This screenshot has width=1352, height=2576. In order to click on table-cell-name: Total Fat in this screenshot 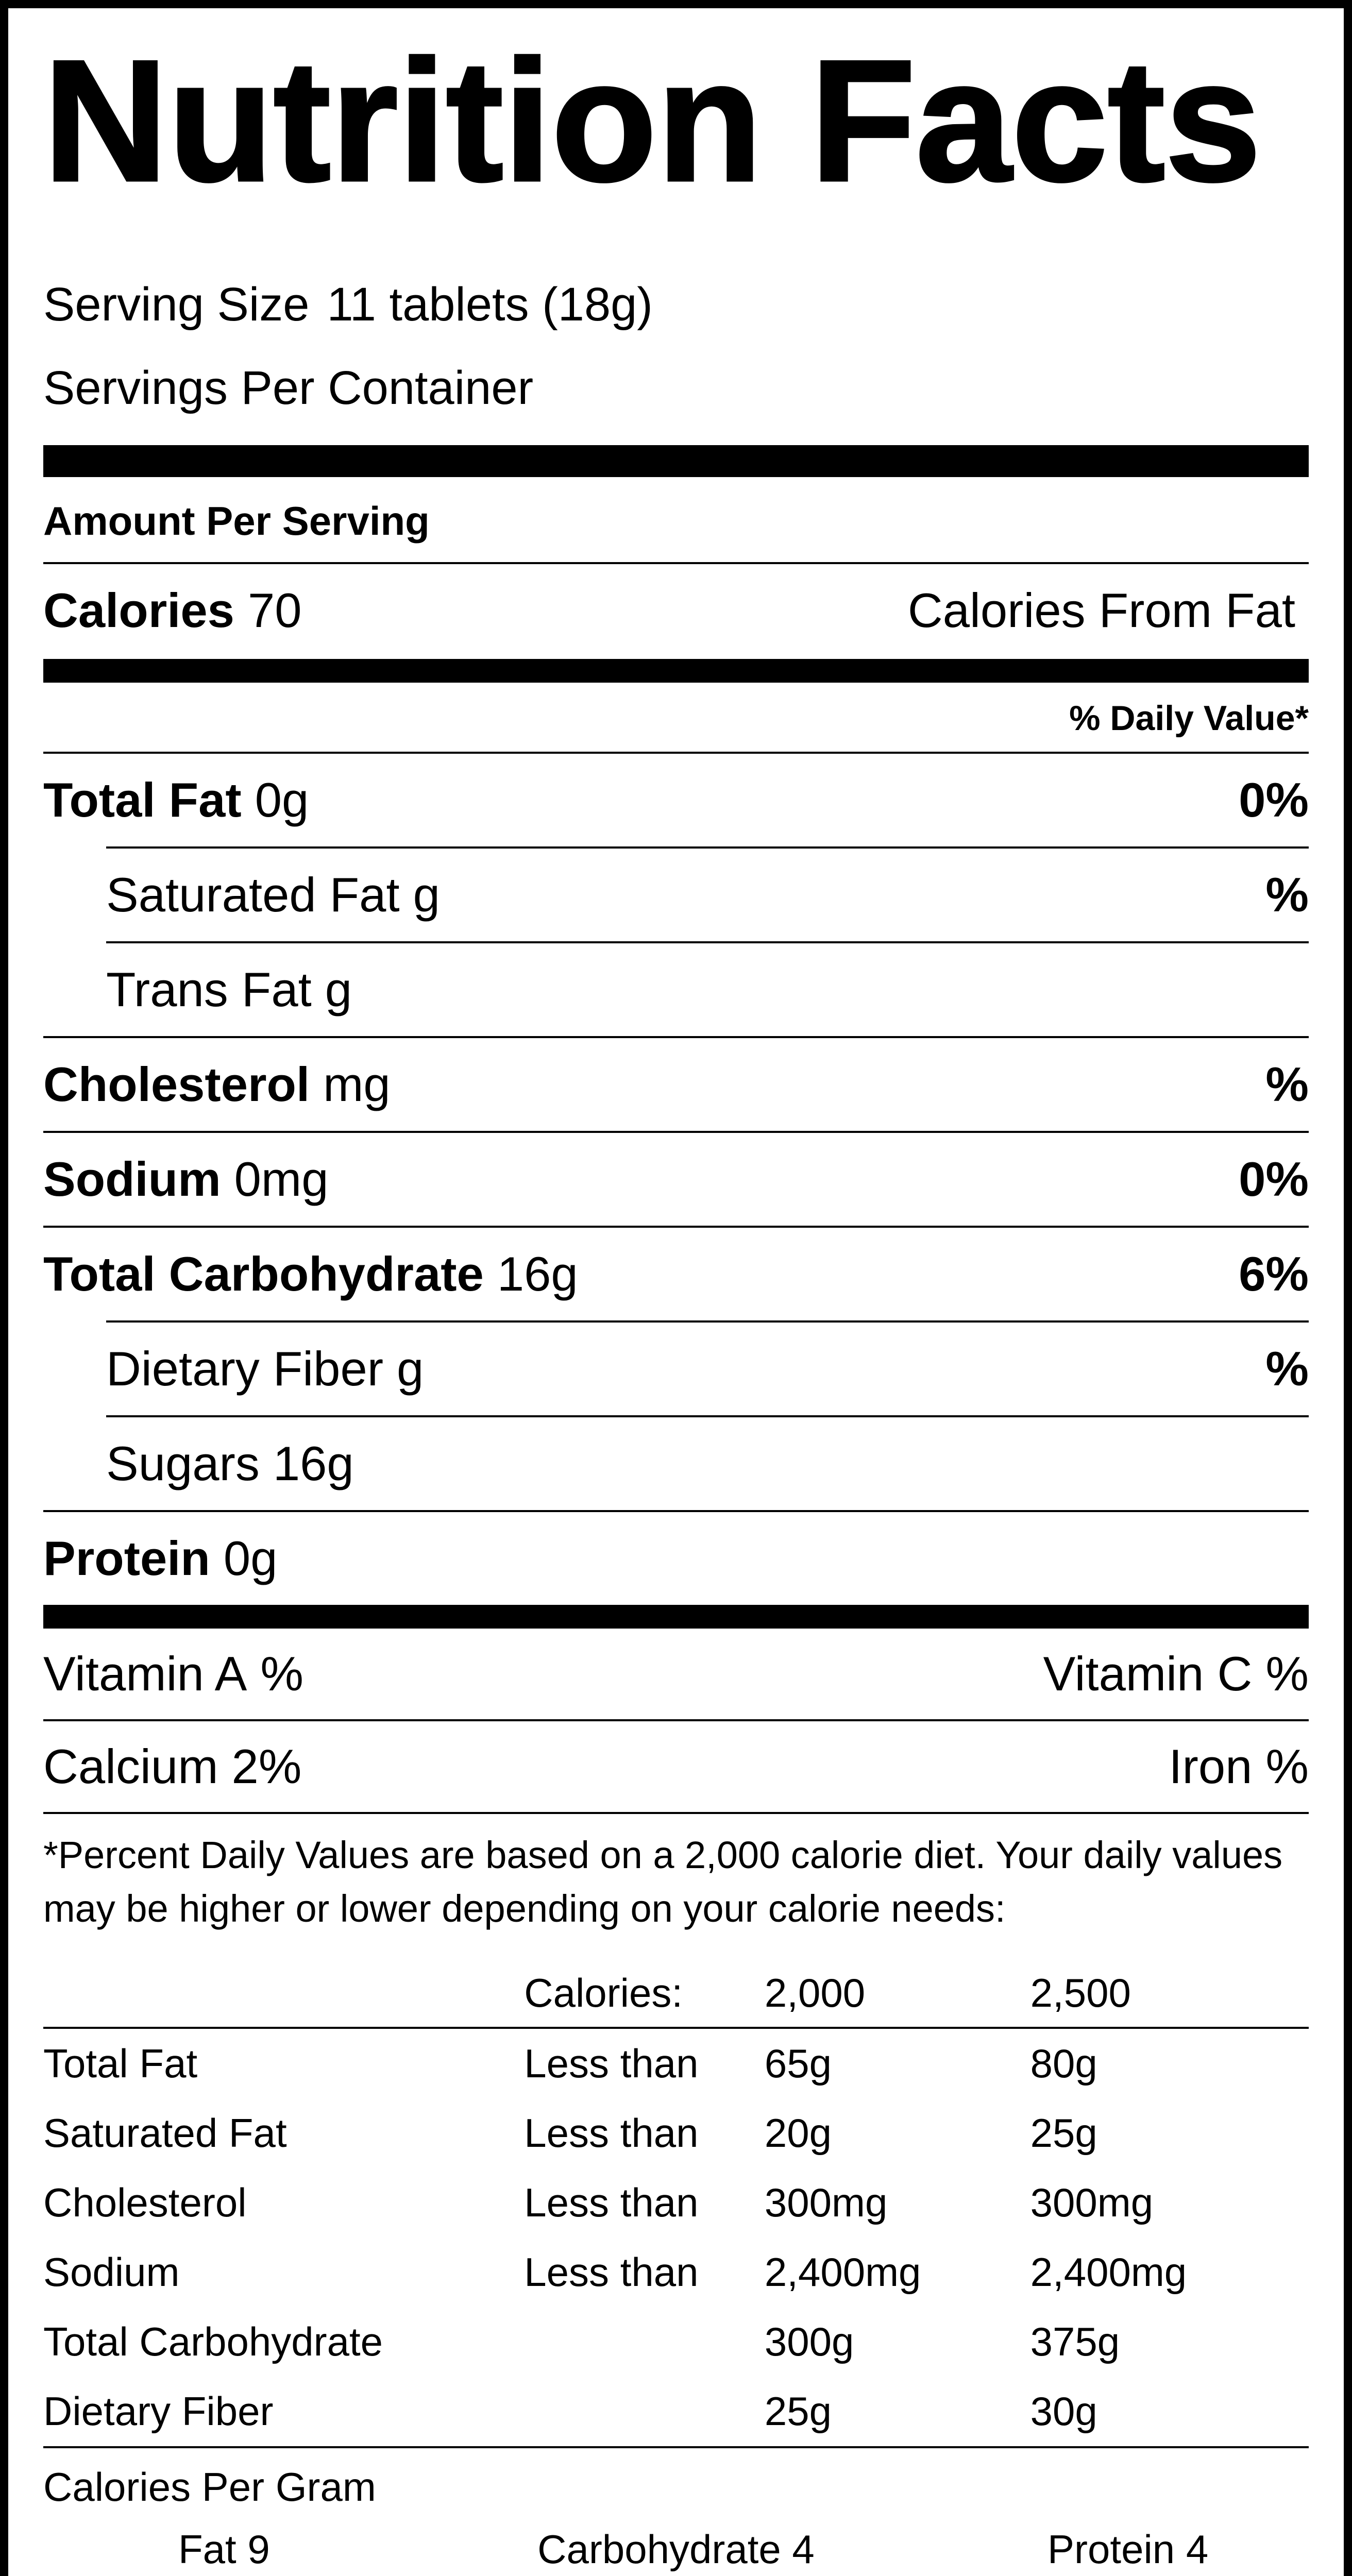, I will do `click(120, 2063)`.